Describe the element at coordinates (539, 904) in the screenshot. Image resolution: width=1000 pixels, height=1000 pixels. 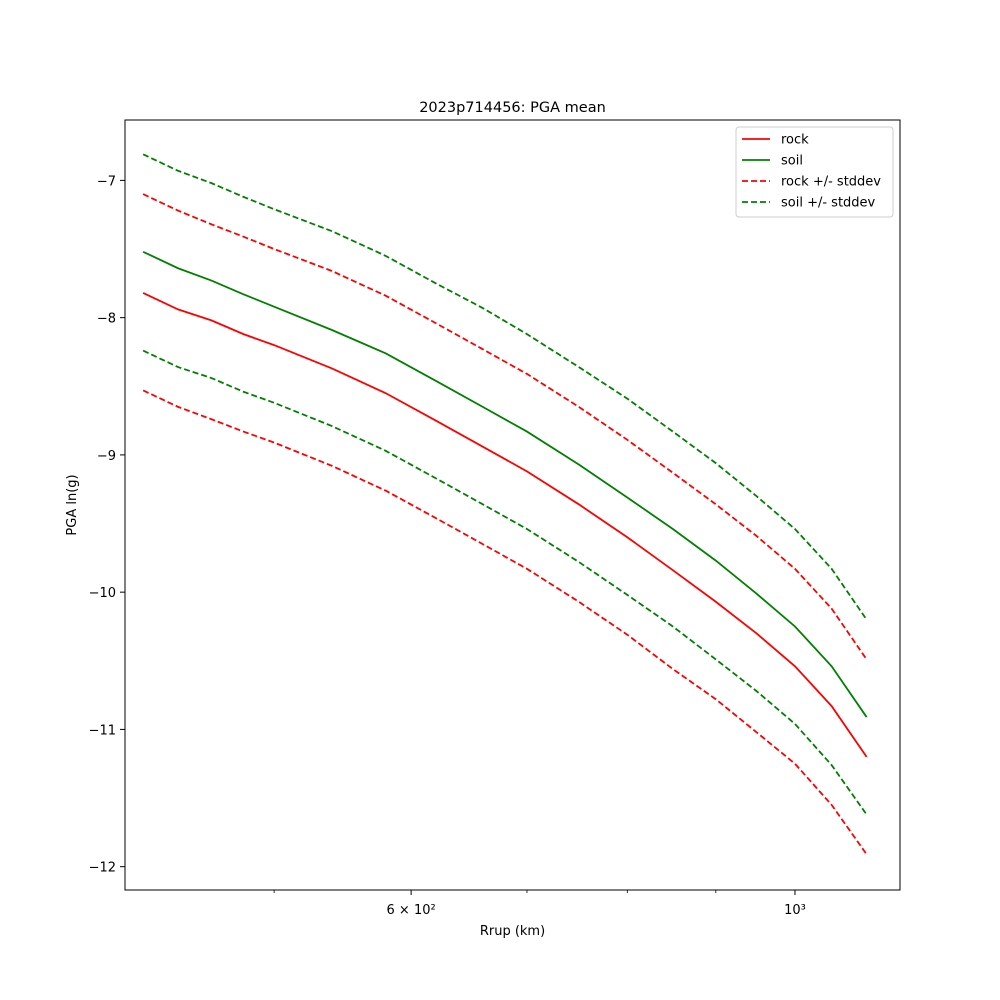
I see `x-axis: 6 × 10² 10³` at that location.